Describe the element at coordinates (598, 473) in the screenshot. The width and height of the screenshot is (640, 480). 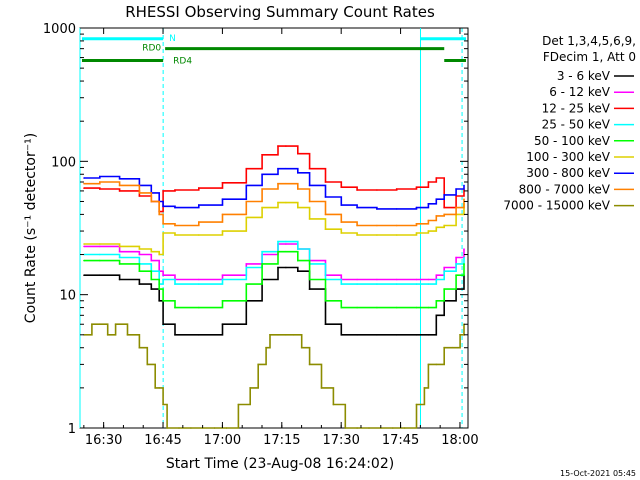
I see `footer-timestamp: 15-Oct-2021 05:45` at that location.